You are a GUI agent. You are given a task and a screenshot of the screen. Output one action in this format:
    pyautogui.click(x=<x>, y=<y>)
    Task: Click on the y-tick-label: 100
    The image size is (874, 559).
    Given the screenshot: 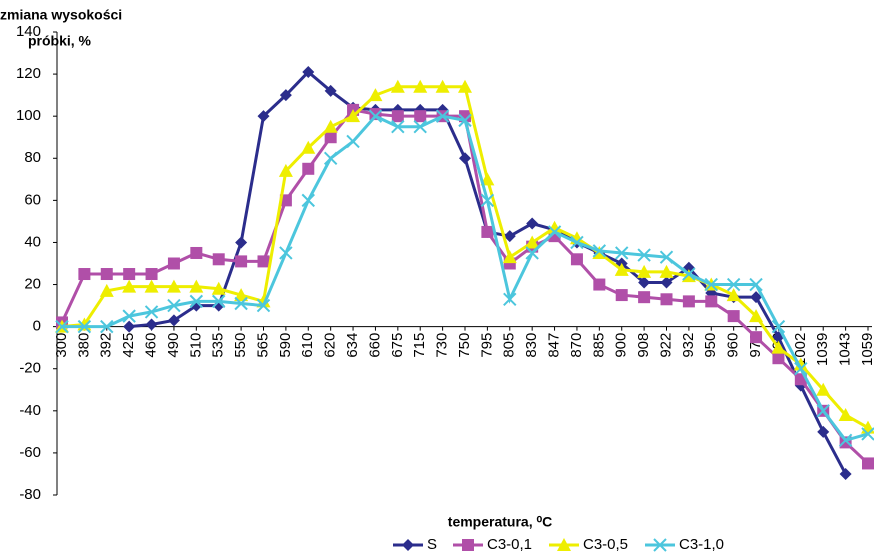 What is the action you would take?
    pyautogui.click(x=28, y=115)
    